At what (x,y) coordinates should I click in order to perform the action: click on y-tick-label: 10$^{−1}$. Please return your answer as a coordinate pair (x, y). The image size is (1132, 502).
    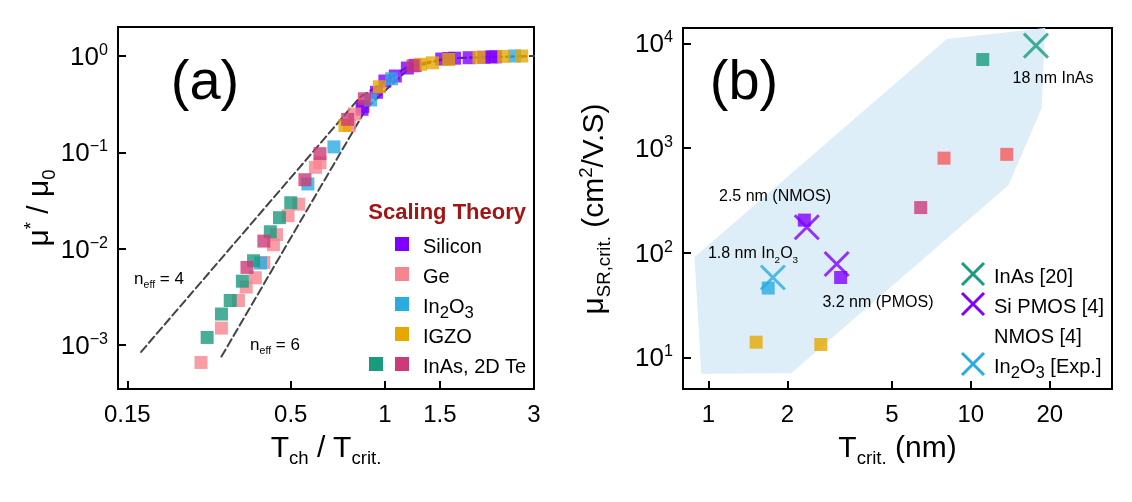
    Looking at the image, I should click on (84, 152).